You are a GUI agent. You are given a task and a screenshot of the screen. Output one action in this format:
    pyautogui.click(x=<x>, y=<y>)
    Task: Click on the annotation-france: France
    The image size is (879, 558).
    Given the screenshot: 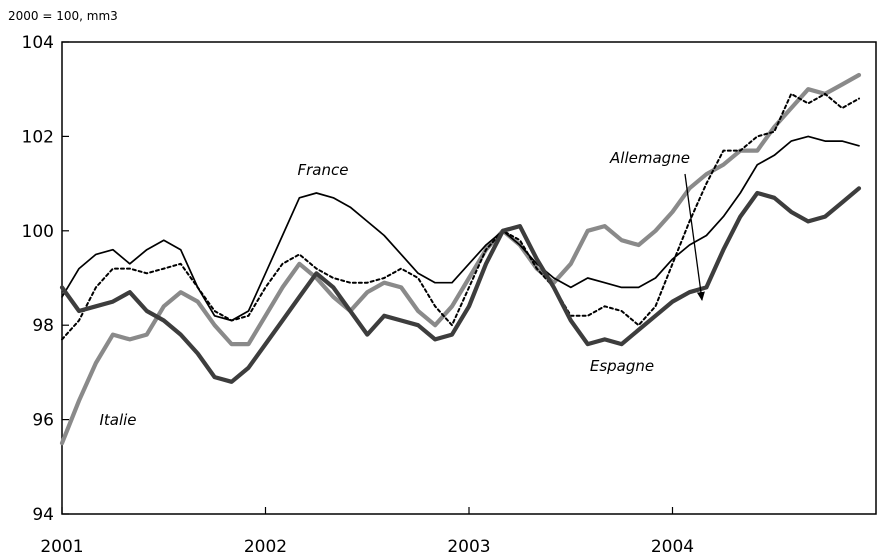 What is the action you would take?
    pyautogui.click(x=323, y=170)
    